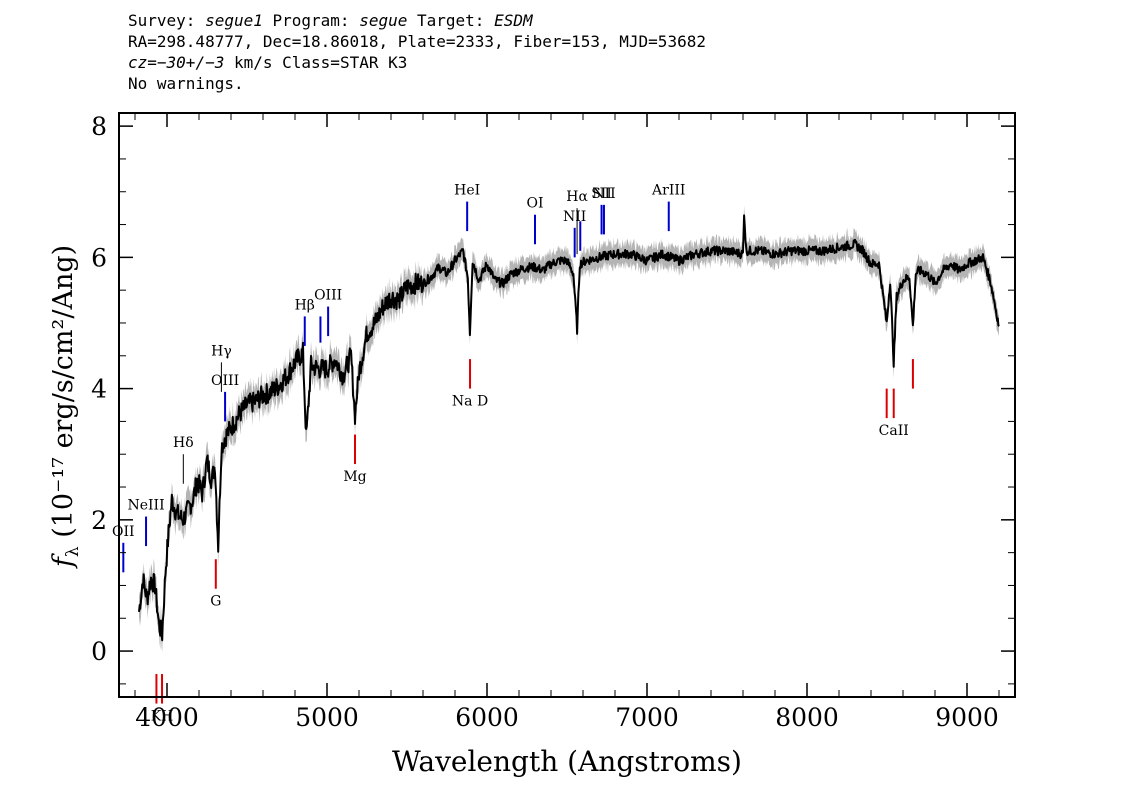  I want to click on line-label: SII, so click(601, 194).